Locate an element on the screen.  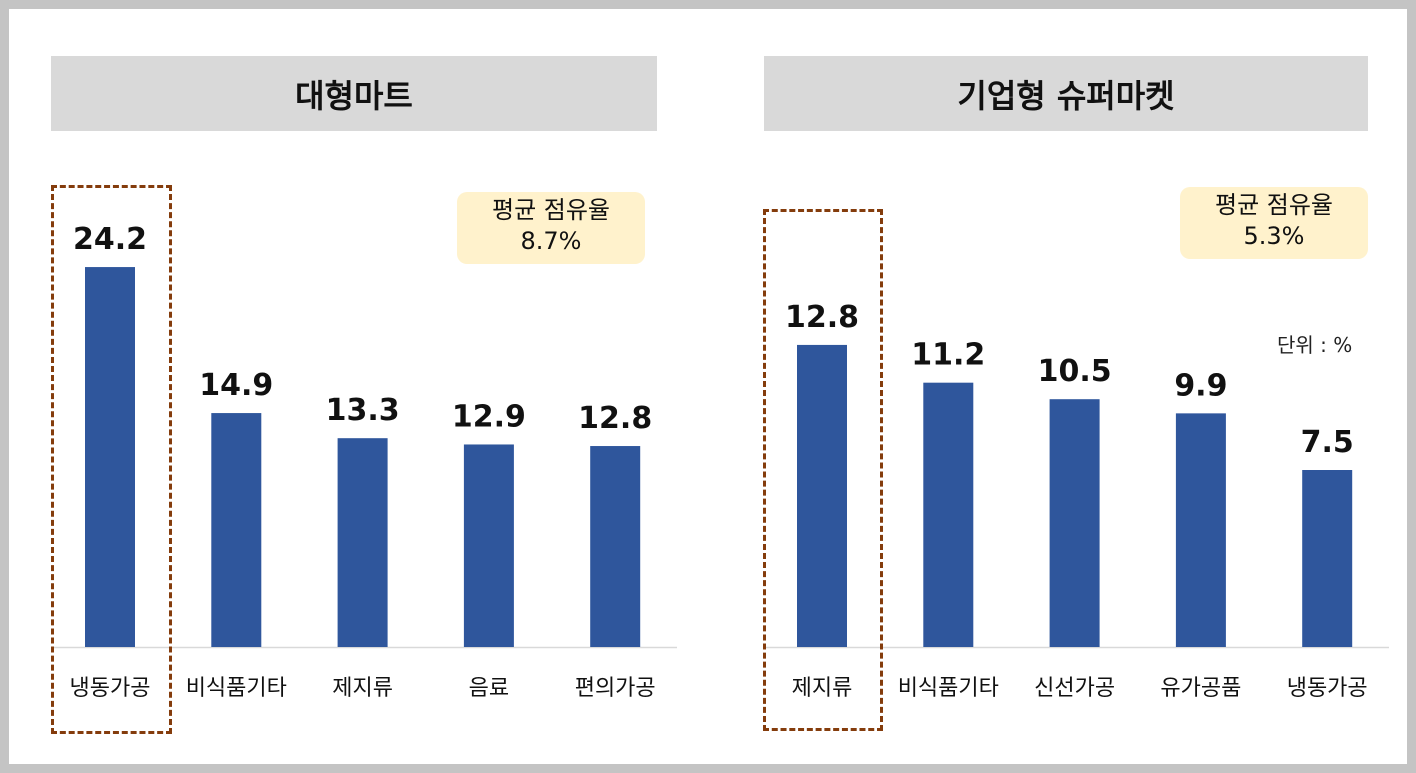
bar-value-label: 13.3 is located at coordinates (363, 410).